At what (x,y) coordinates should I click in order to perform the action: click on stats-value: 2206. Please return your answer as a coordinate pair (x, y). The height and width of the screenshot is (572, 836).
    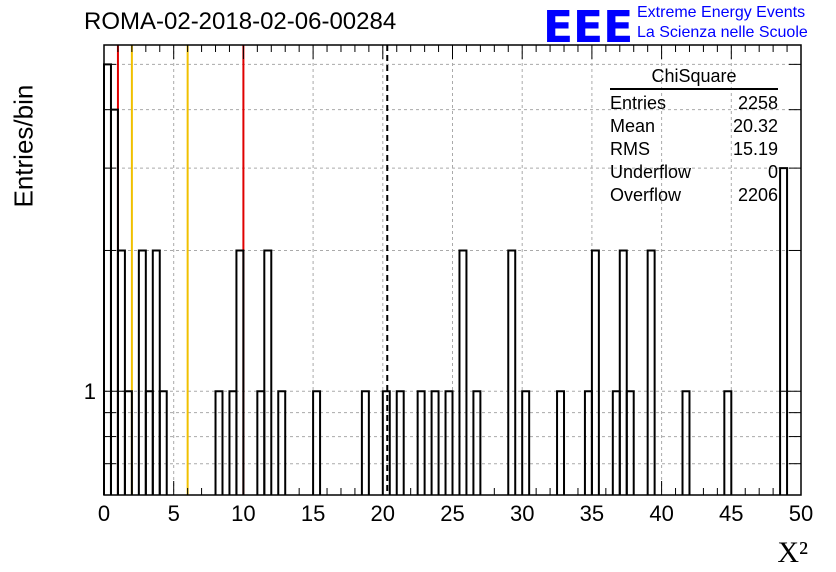
    Looking at the image, I should click on (757, 195).